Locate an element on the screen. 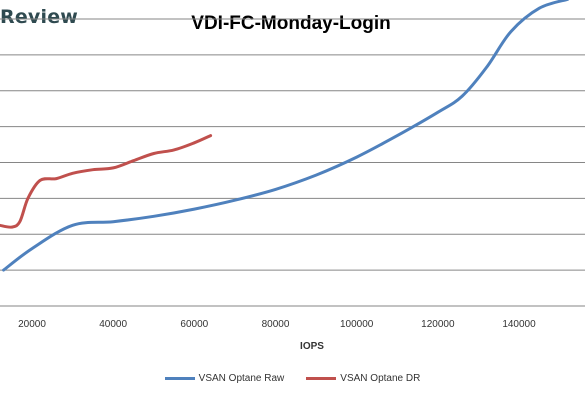 This screenshot has width=585, height=401. legend-label-series-2: VSAN Optane DR is located at coordinates (380, 378).